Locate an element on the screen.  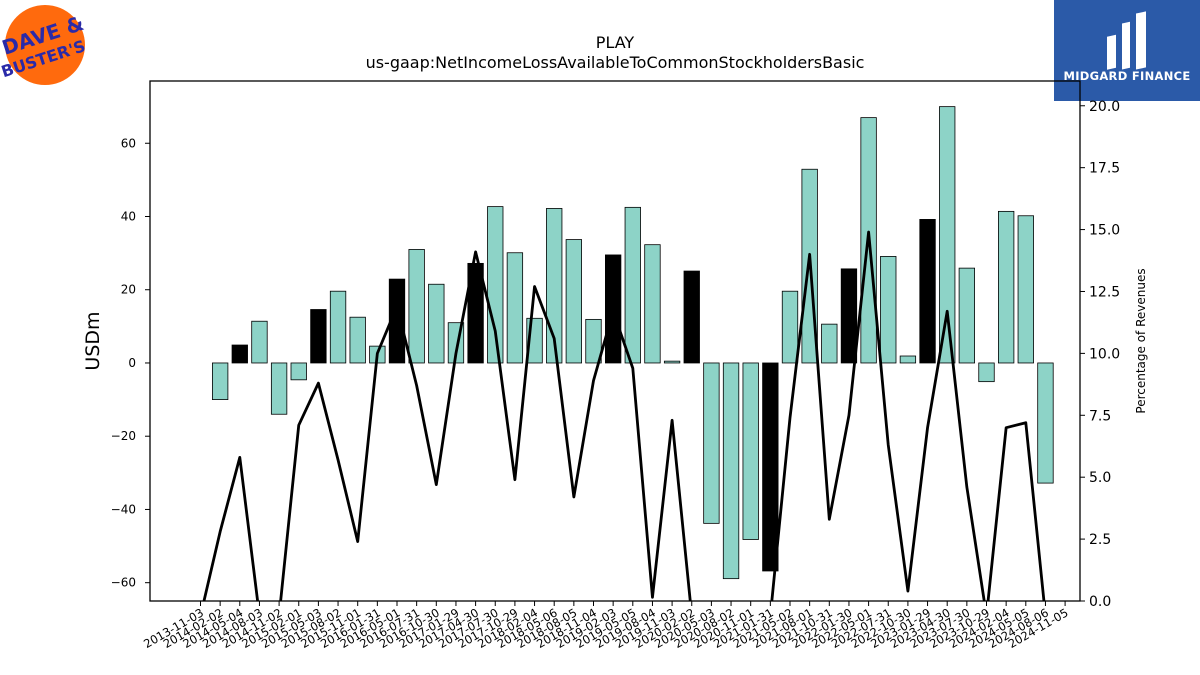
y-tick-label: −40 is located at coordinates (123, 509).